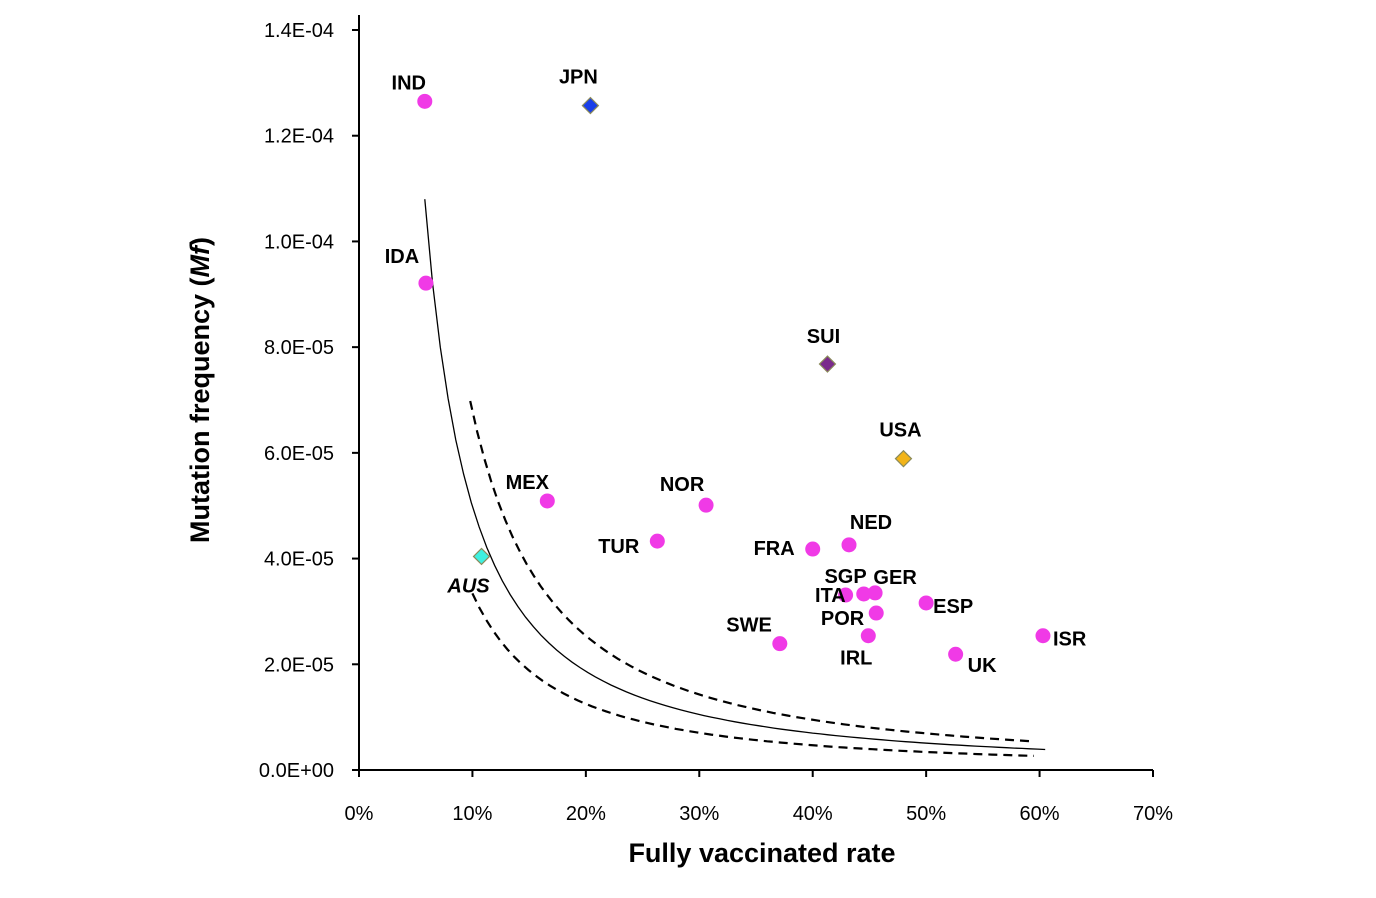  What do you see at coordinates (849, 545) in the screenshot?
I see `point-ned` at bounding box center [849, 545].